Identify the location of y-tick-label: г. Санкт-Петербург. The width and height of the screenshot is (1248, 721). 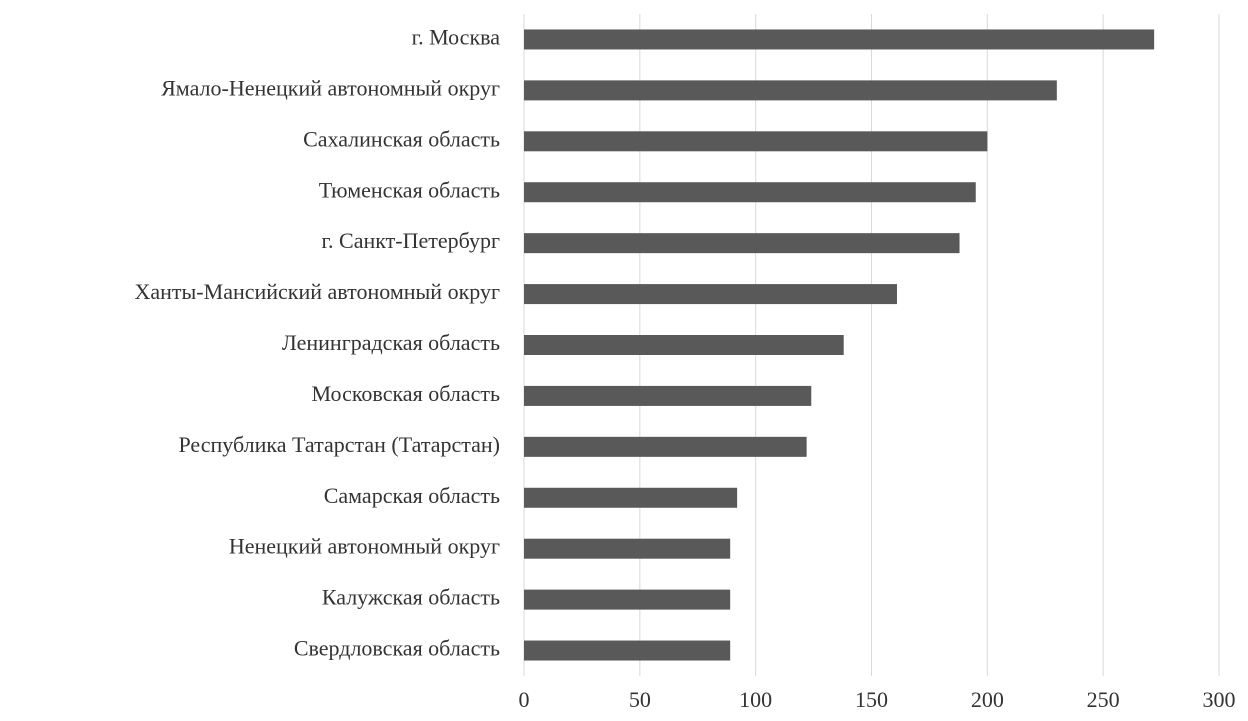
(410, 240).